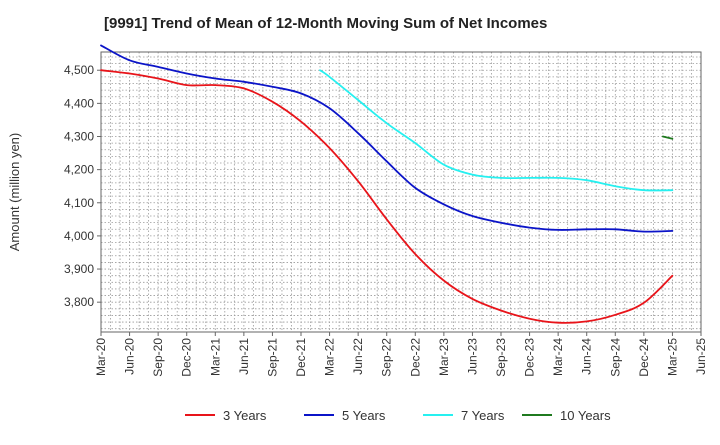 The image size is (720, 445). Describe the element at coordinates (530, 357) in the screenshot. I see `x-tick-label: Dec-23` at that location.